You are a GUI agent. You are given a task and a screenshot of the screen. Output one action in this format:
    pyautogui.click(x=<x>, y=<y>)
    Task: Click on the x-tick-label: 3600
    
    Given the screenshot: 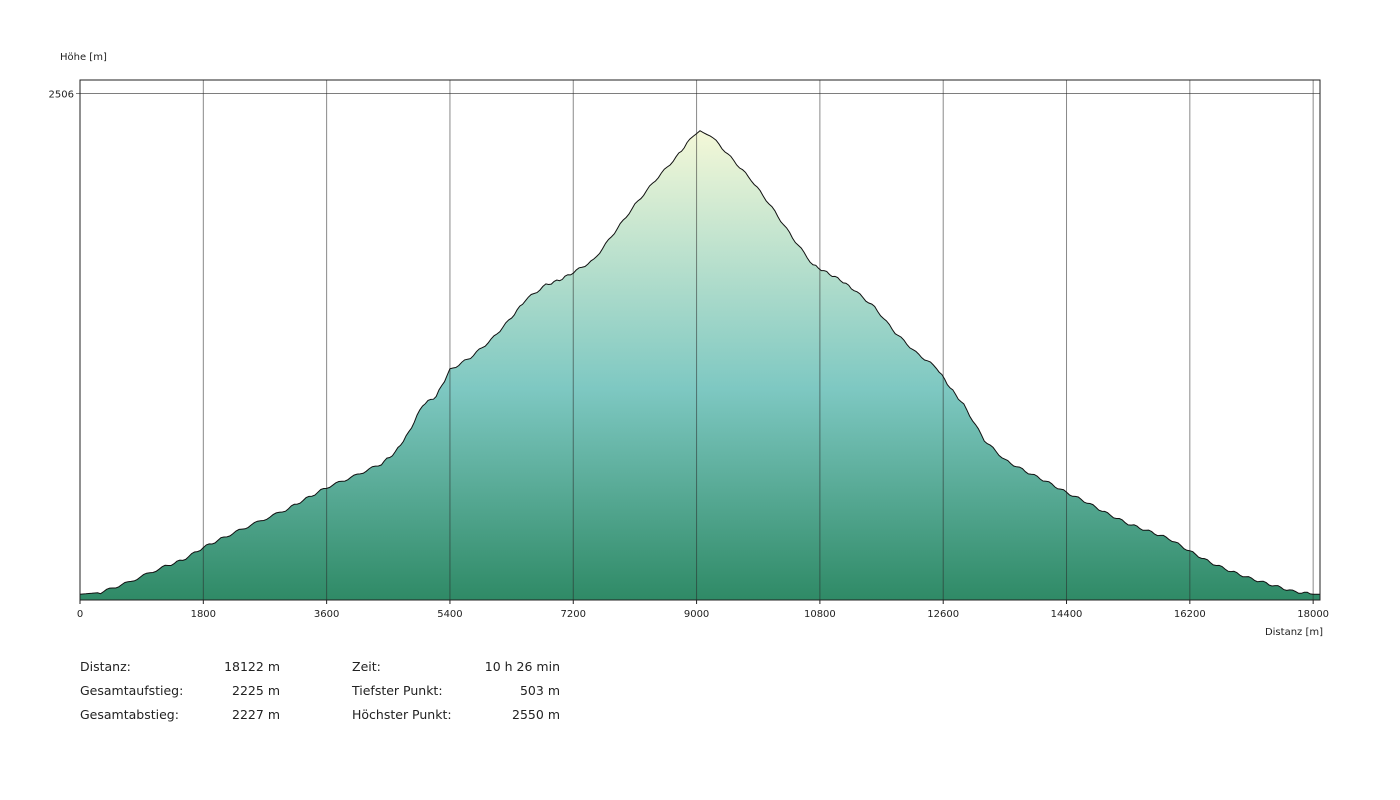 What is the action you would take?
    pyautogui.click(x=326, y=614)
    